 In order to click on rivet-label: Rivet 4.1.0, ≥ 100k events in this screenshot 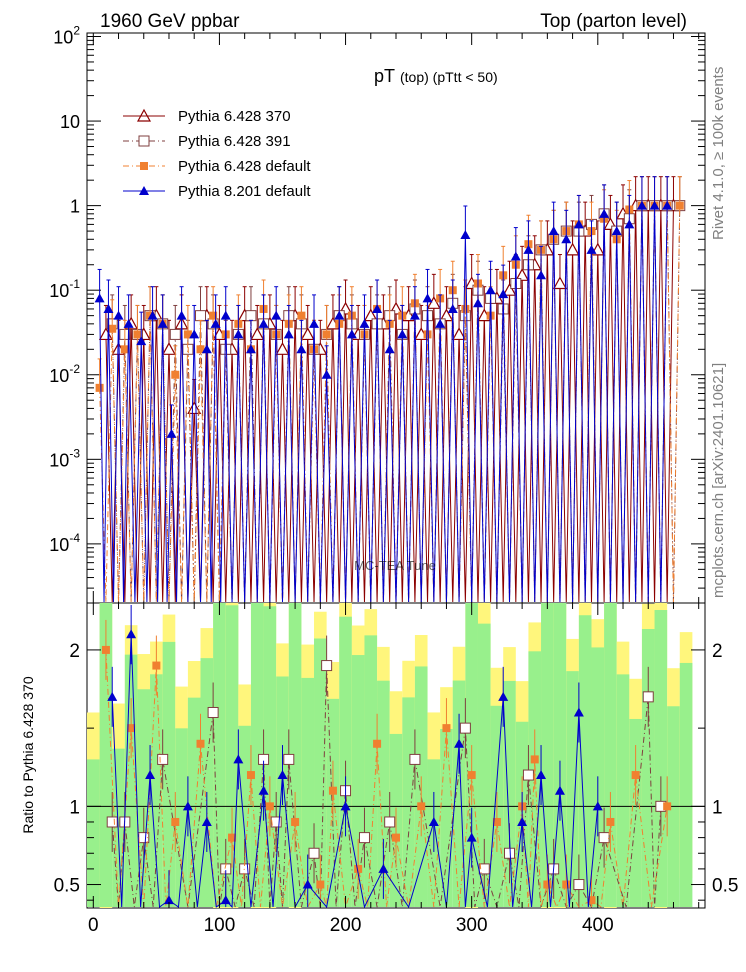, I will do `click(718, 153)`.